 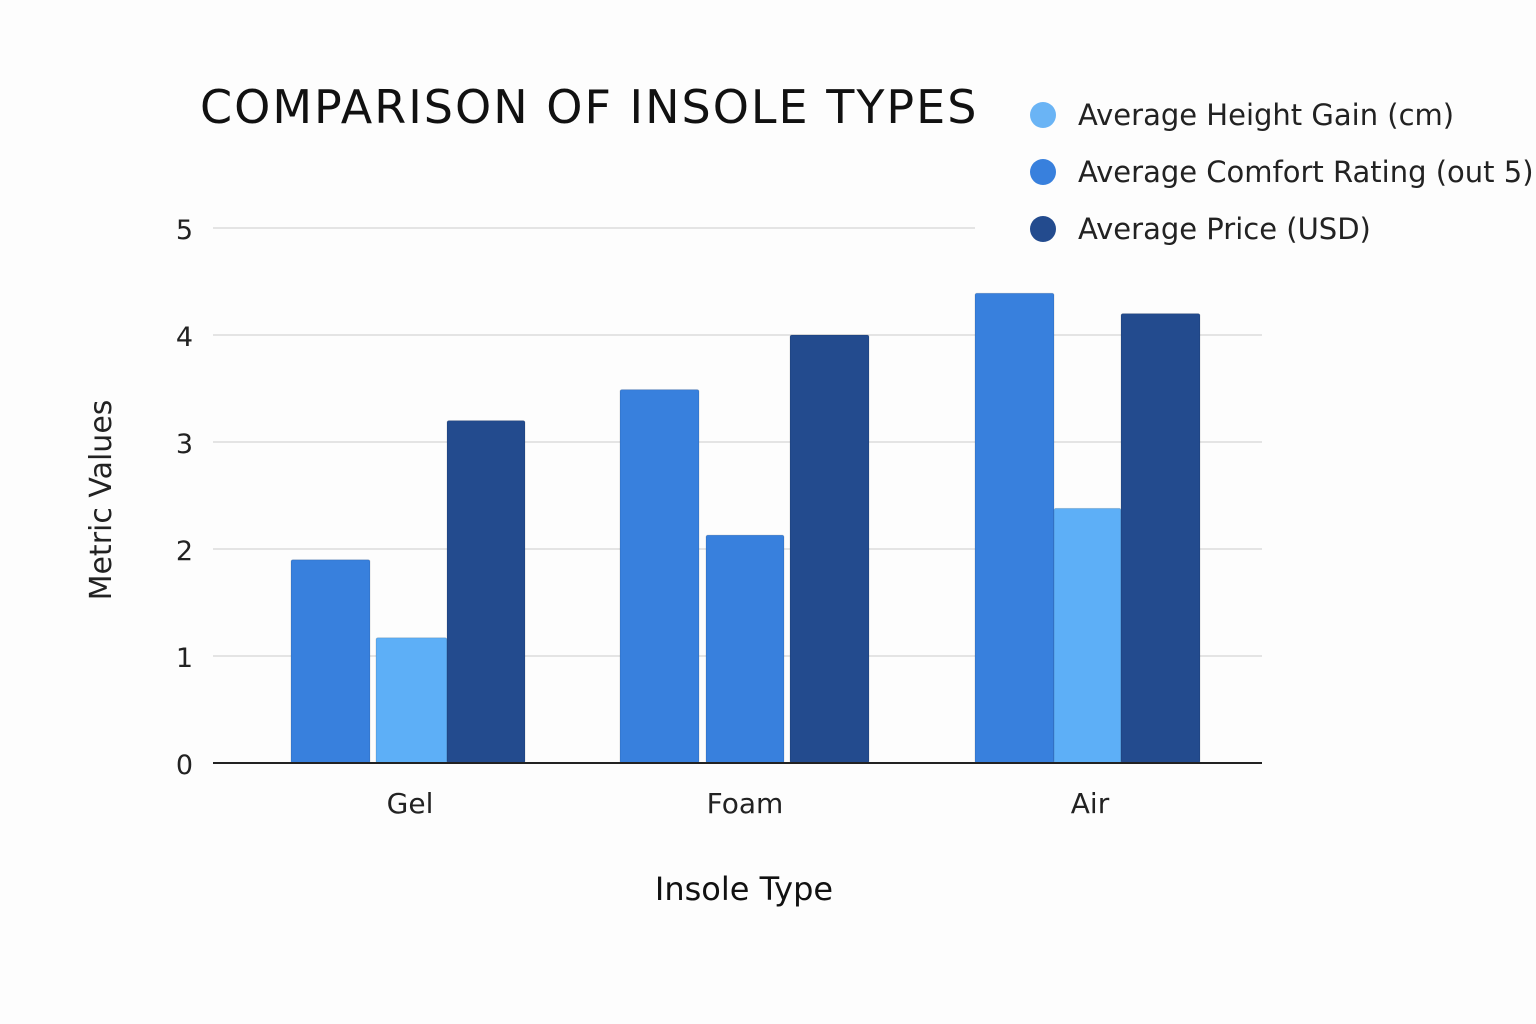 I want to click on y-tick-labels: 0 1 2 3 4 5, so click(x=184, y=498).